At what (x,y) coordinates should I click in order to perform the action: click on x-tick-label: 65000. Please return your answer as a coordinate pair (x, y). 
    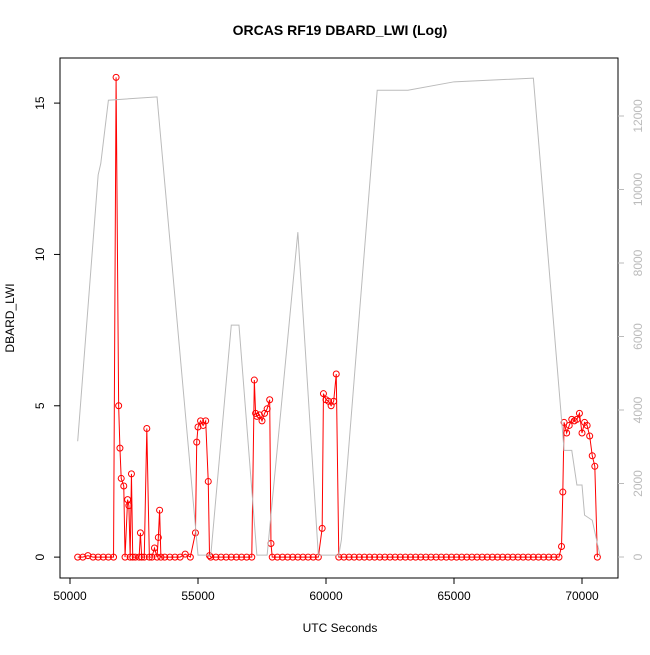
    Looking at the image, I should click on (454, 596).